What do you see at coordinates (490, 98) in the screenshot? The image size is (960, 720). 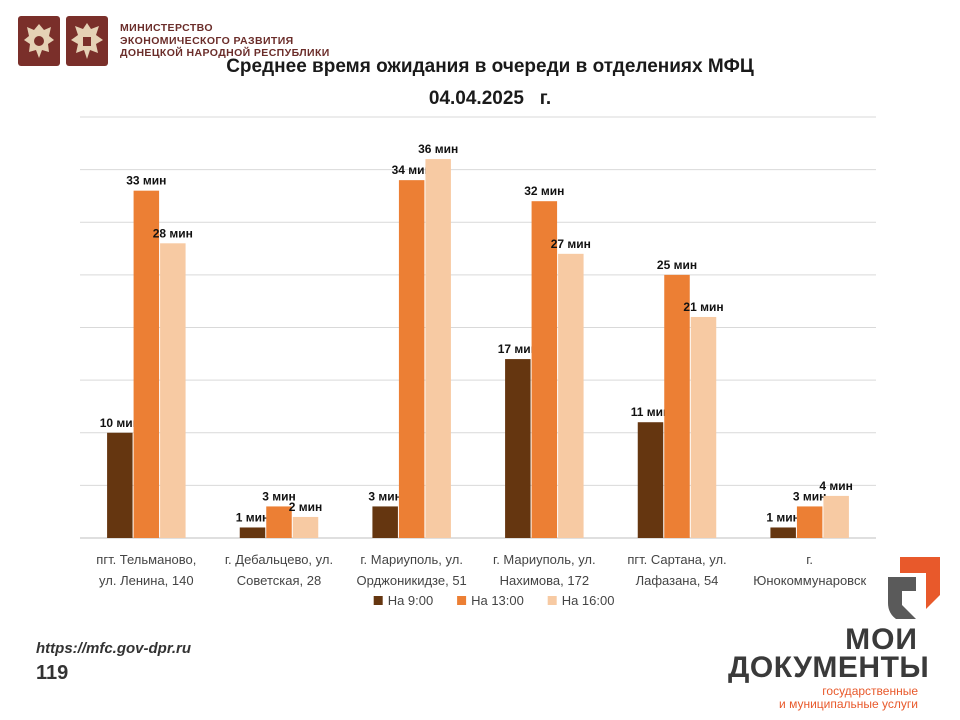 I see `chart-subtitle: 04.04.2025 г.` at bounding box center [490, 98].